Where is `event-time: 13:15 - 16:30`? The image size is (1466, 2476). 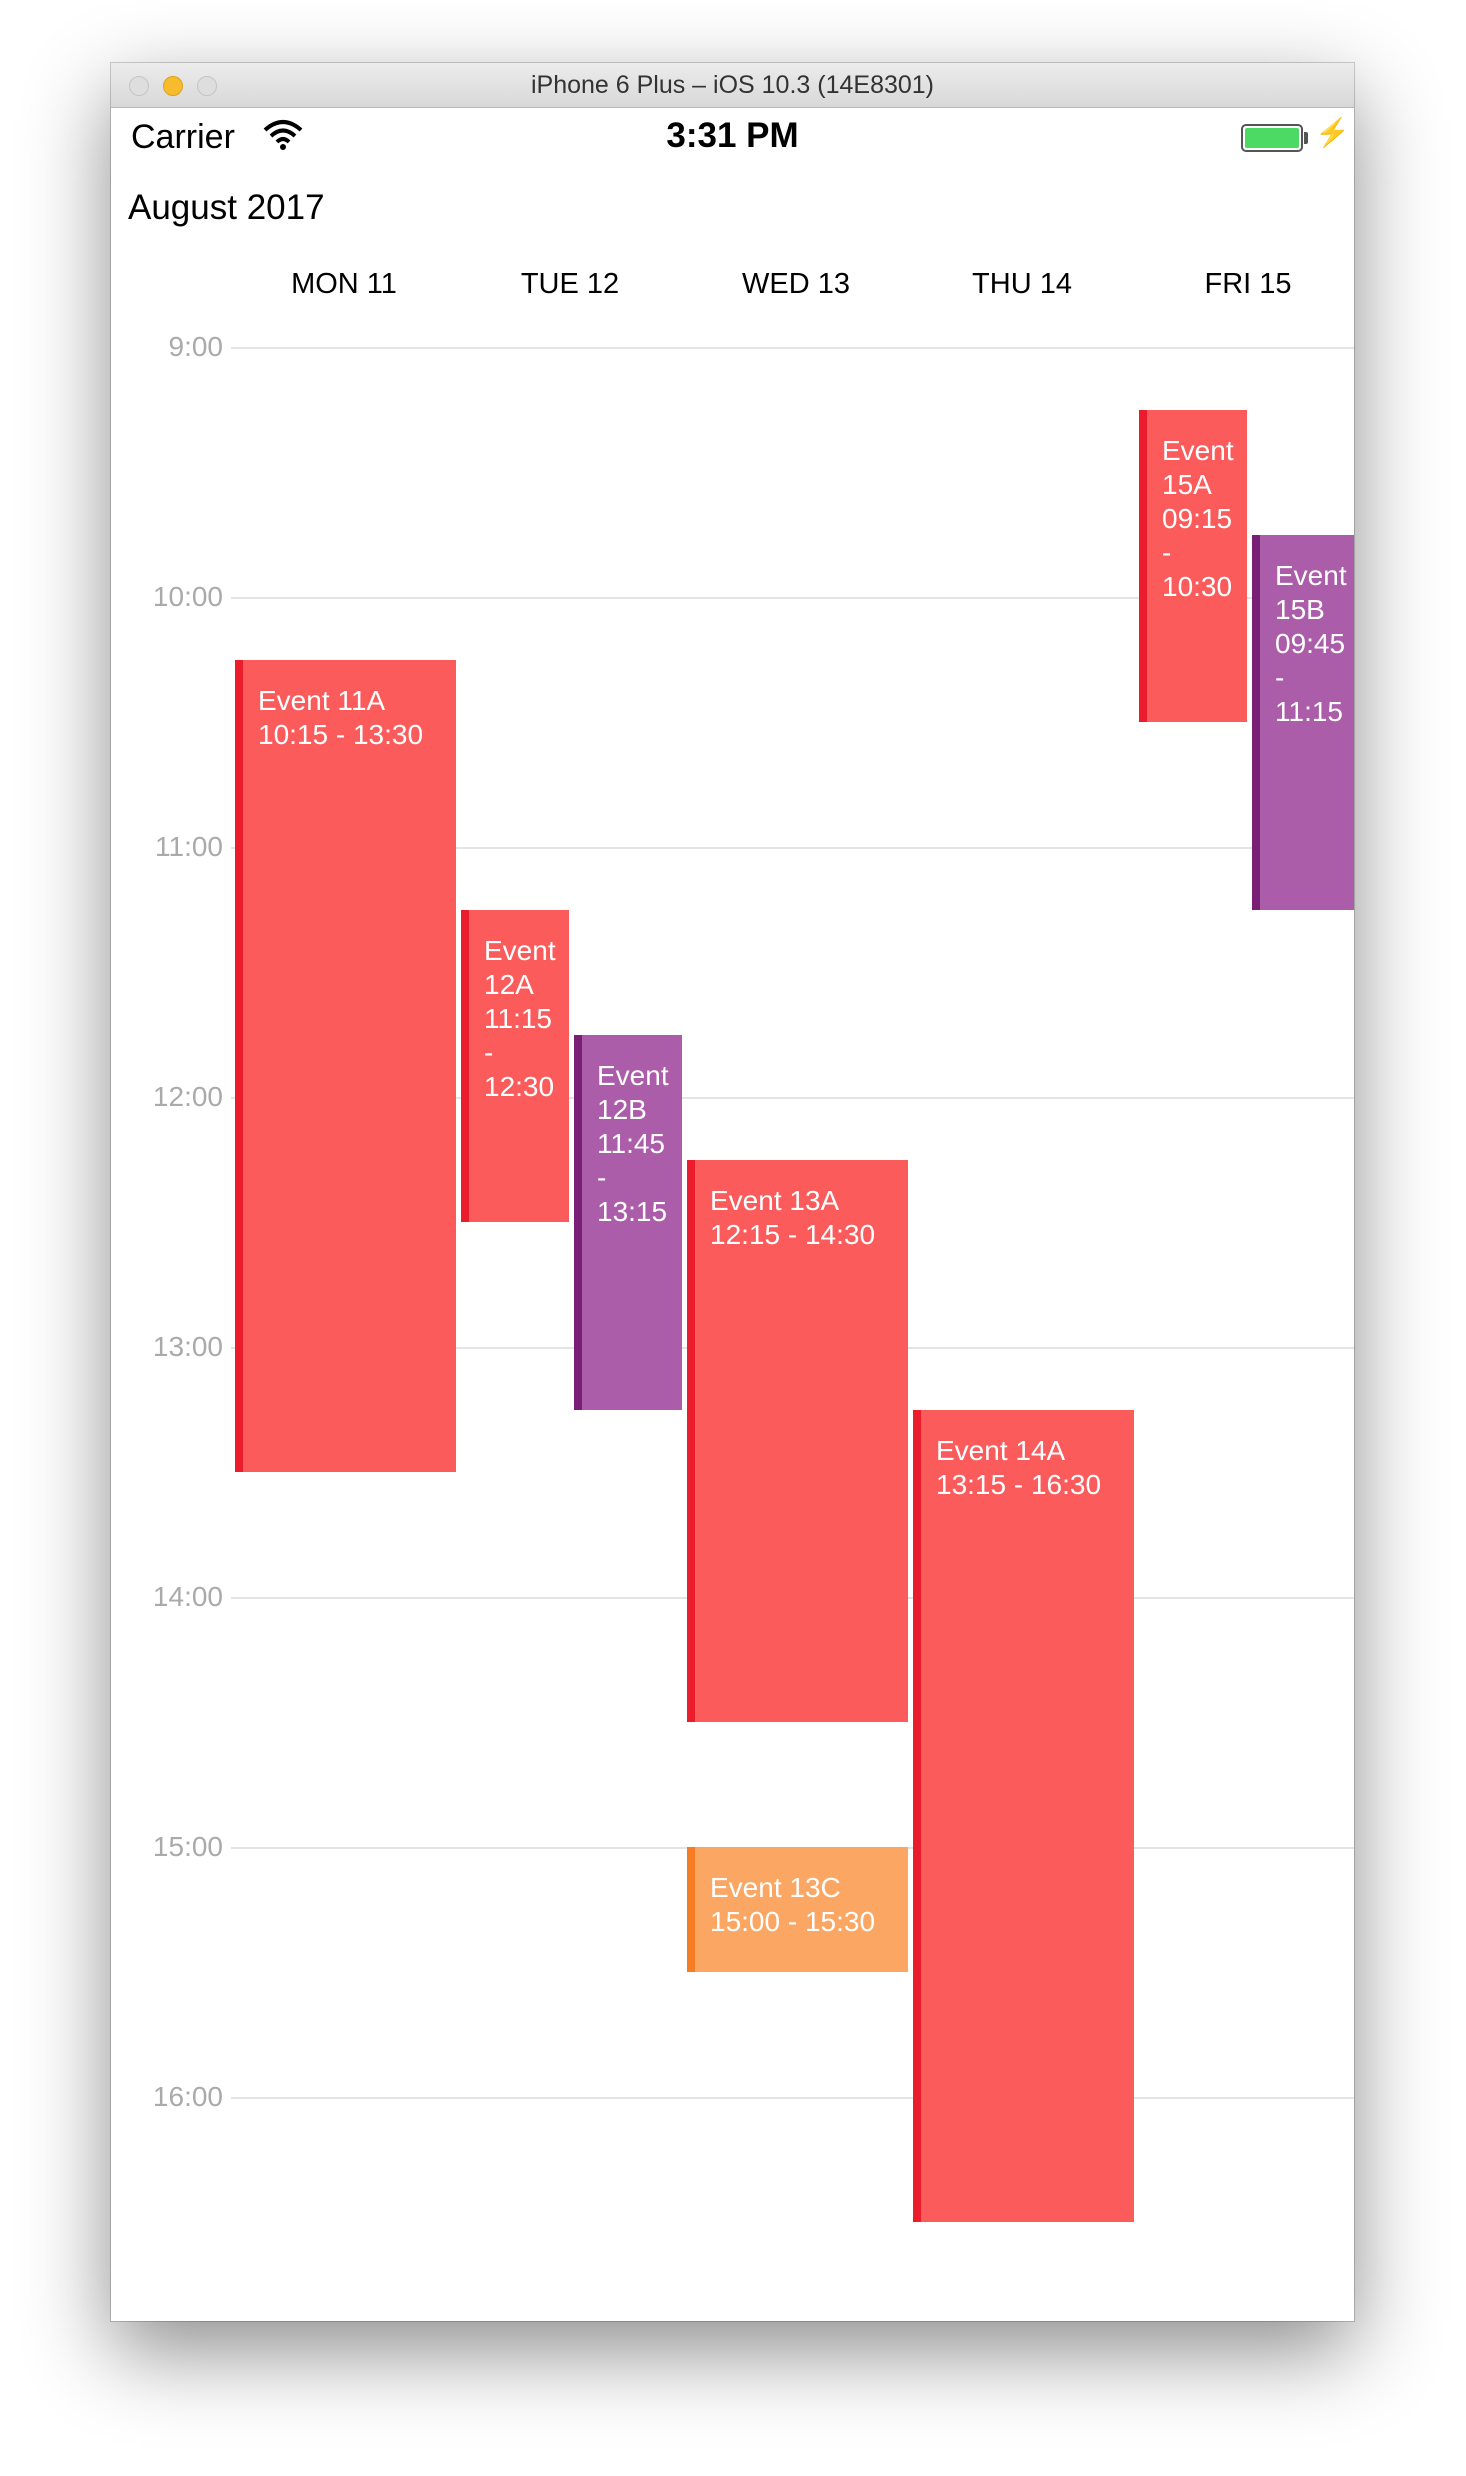 event-time: 13:15 - 16:30 is located at coordinates (1019, 1484).